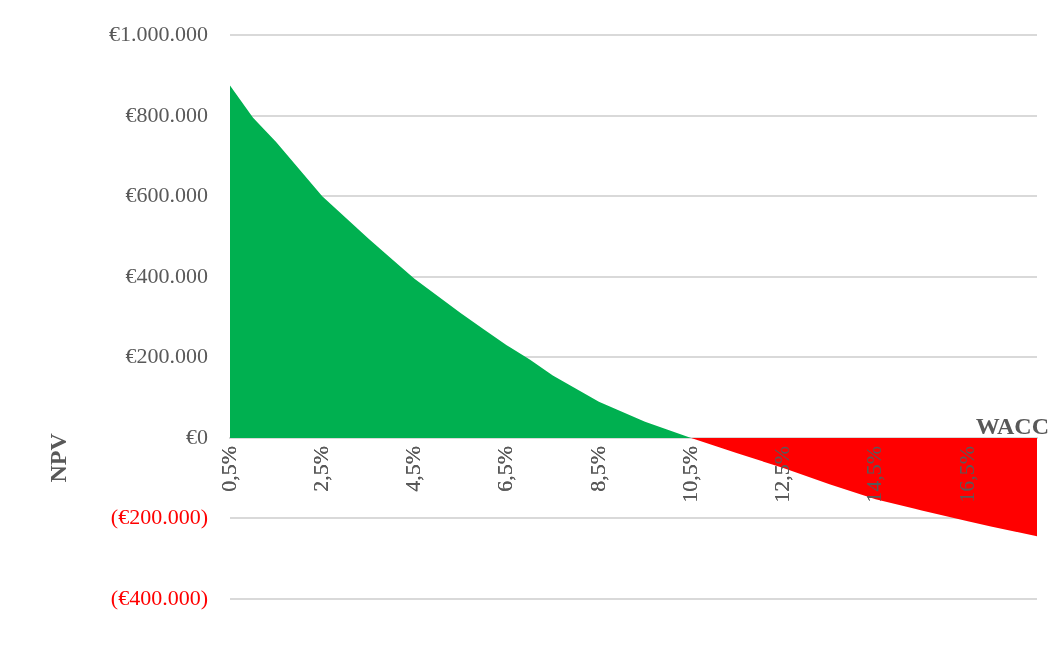 The image size is (1059, 663). Describe the element at coordinates (966, 474) in the screenshot. I see `x-tick-label: 16,5%` at that location.